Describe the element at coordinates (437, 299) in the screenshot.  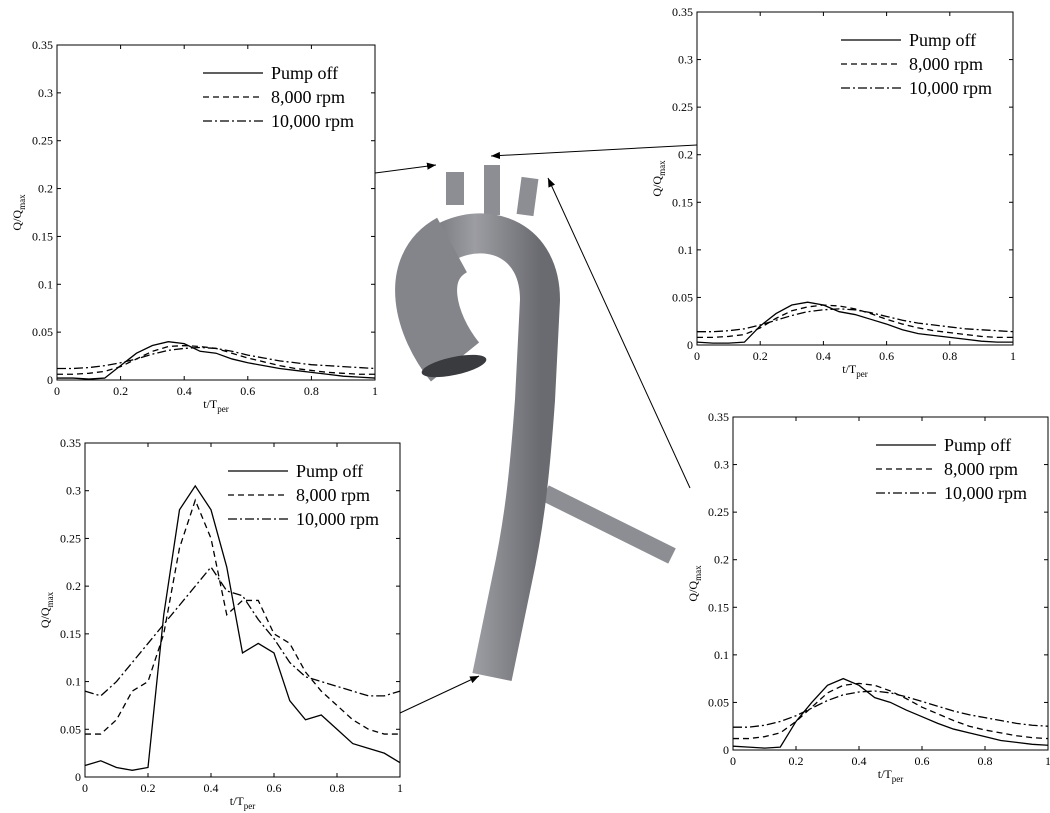
I see `ascending-aorta` at that location.